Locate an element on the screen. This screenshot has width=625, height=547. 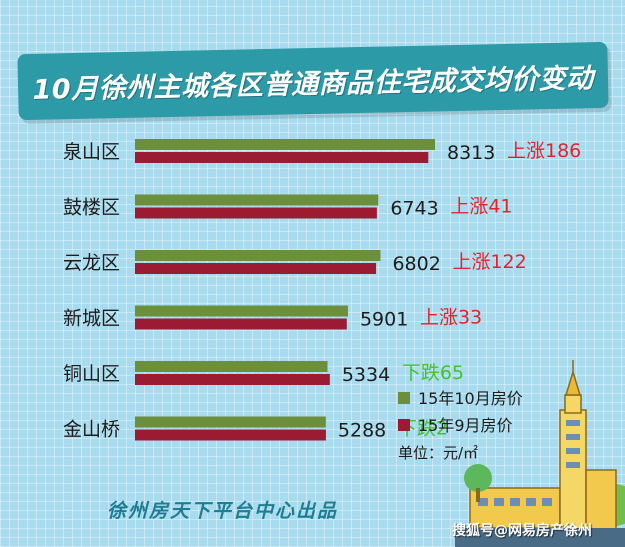
category-label: 铜山区 is located at coordinates (91, 374).